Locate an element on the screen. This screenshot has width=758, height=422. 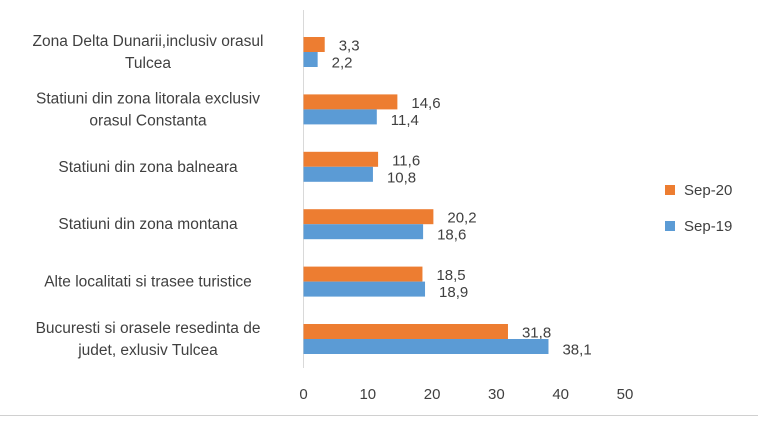
legend-label: Sep-20 is located at coordinates (708, 190).